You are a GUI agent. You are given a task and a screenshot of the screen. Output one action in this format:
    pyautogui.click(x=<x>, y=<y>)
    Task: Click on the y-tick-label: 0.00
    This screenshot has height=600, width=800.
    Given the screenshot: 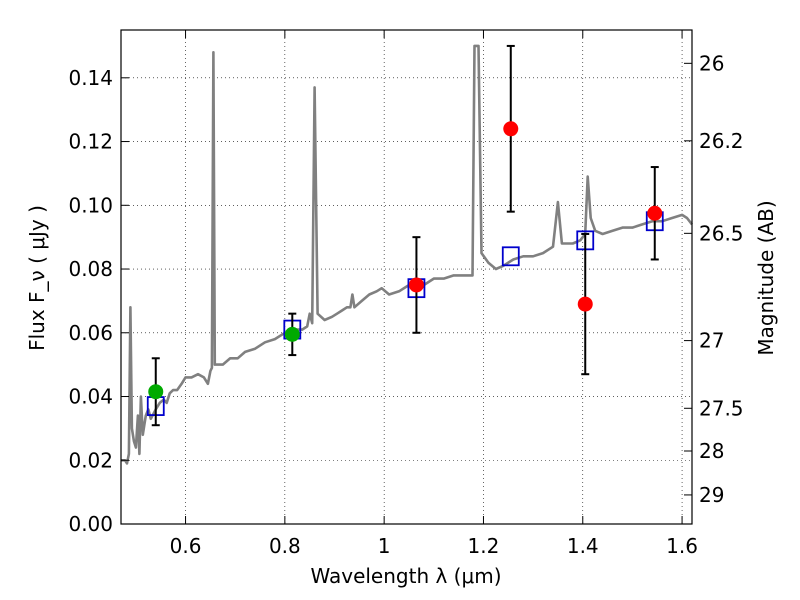 What is the action you would take?
    pyautogui.click(x=90, y=524)
    